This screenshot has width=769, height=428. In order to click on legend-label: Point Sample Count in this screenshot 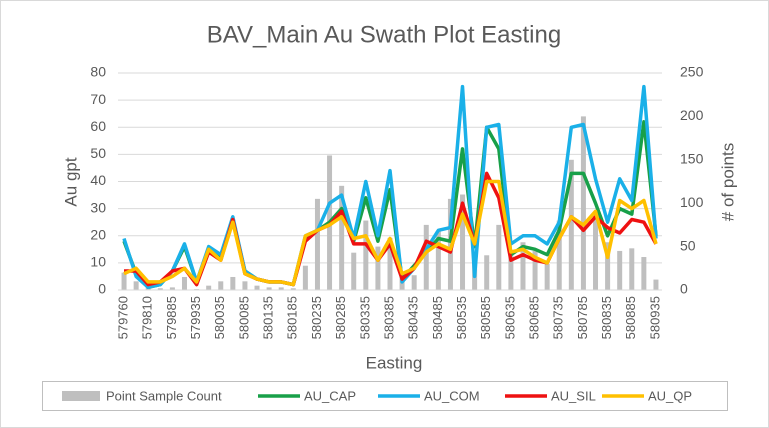, I will do `click(164, 395)`.